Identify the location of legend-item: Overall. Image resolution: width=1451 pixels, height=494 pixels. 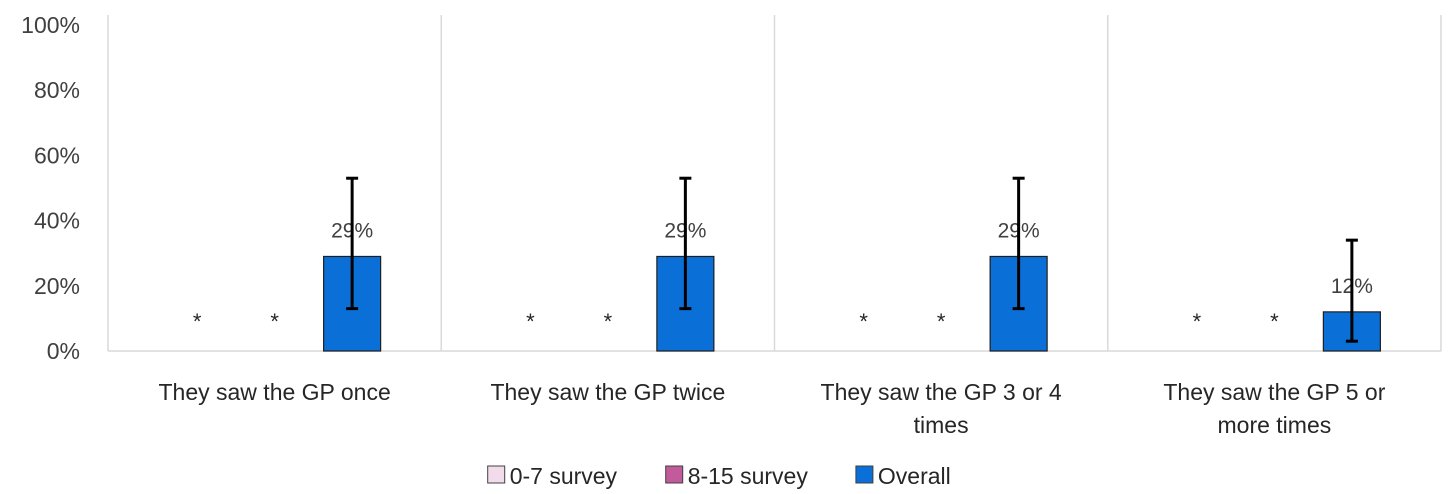
(903, 476).